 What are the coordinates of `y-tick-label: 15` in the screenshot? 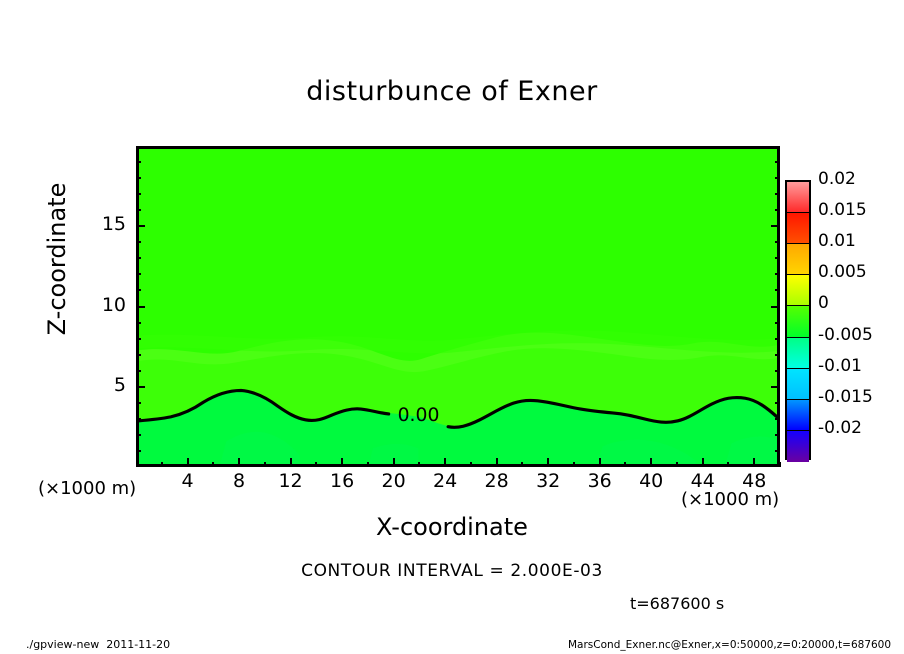 It's located at (113, 224).